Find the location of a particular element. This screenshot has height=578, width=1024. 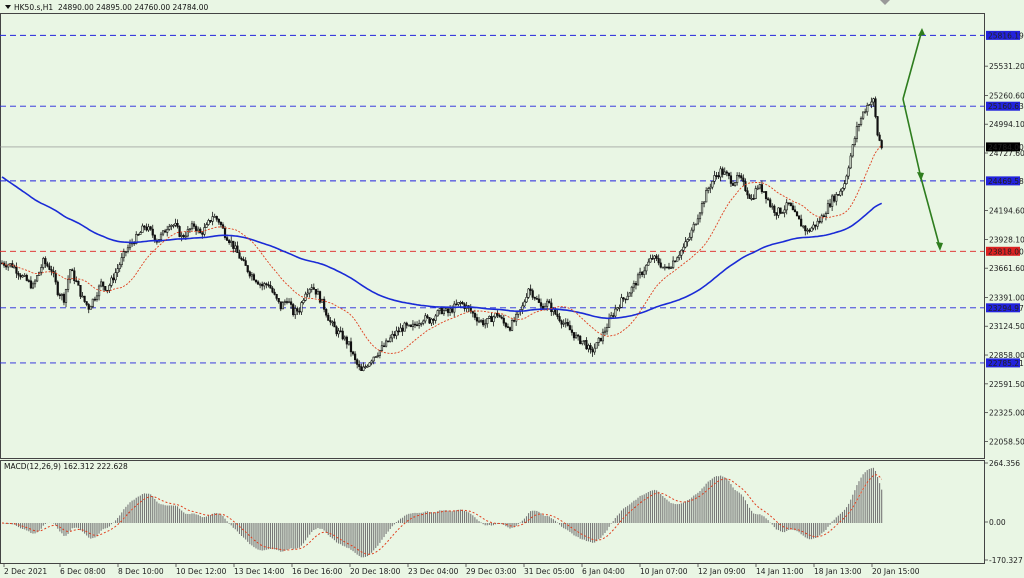

level-tag-text: 25160.63 is located at coordinates (1006, 106).